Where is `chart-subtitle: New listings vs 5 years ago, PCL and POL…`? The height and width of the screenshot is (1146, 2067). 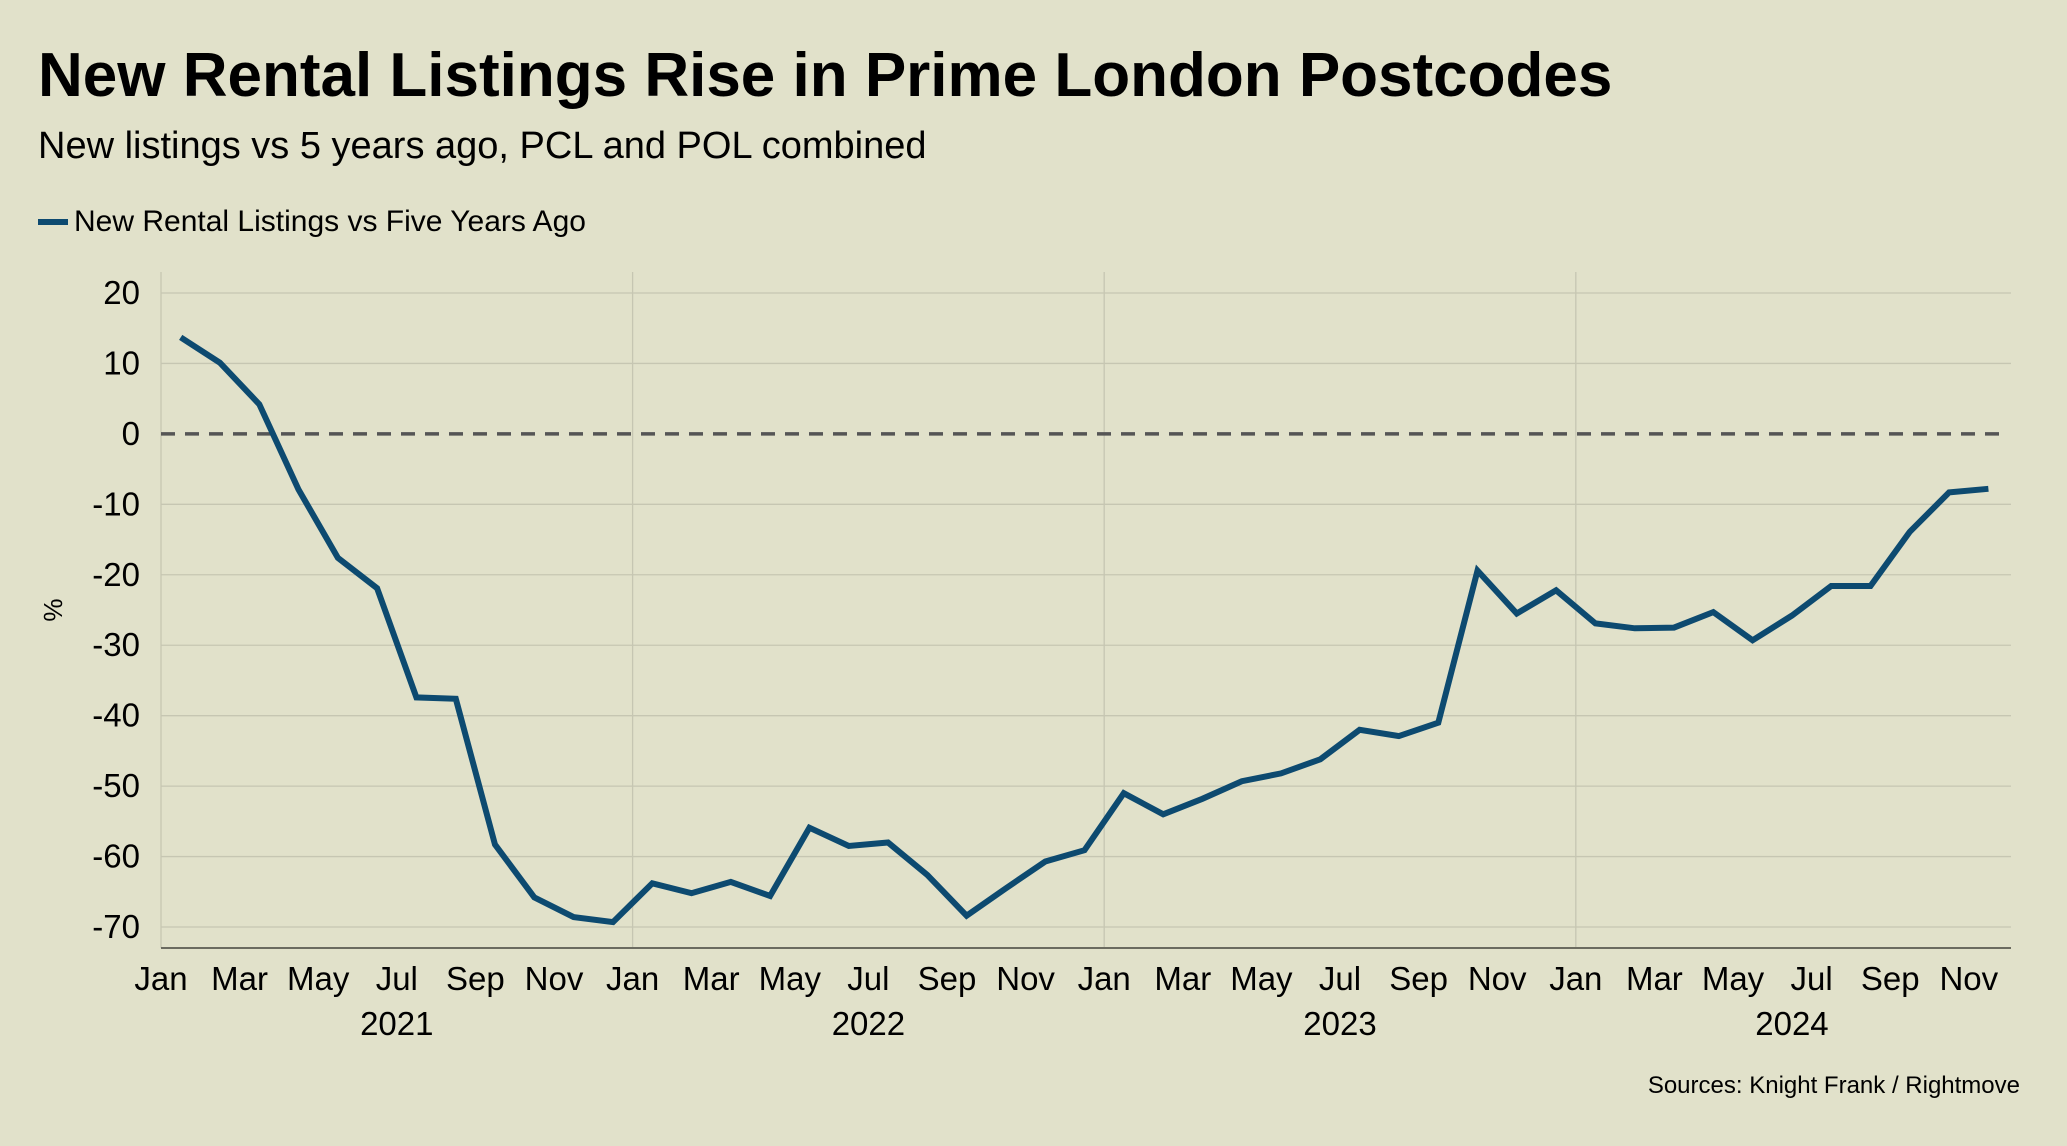
chart-subtitle: New listings vs 5 years ago, PCL and POL… is located at coordinates (482, 146).